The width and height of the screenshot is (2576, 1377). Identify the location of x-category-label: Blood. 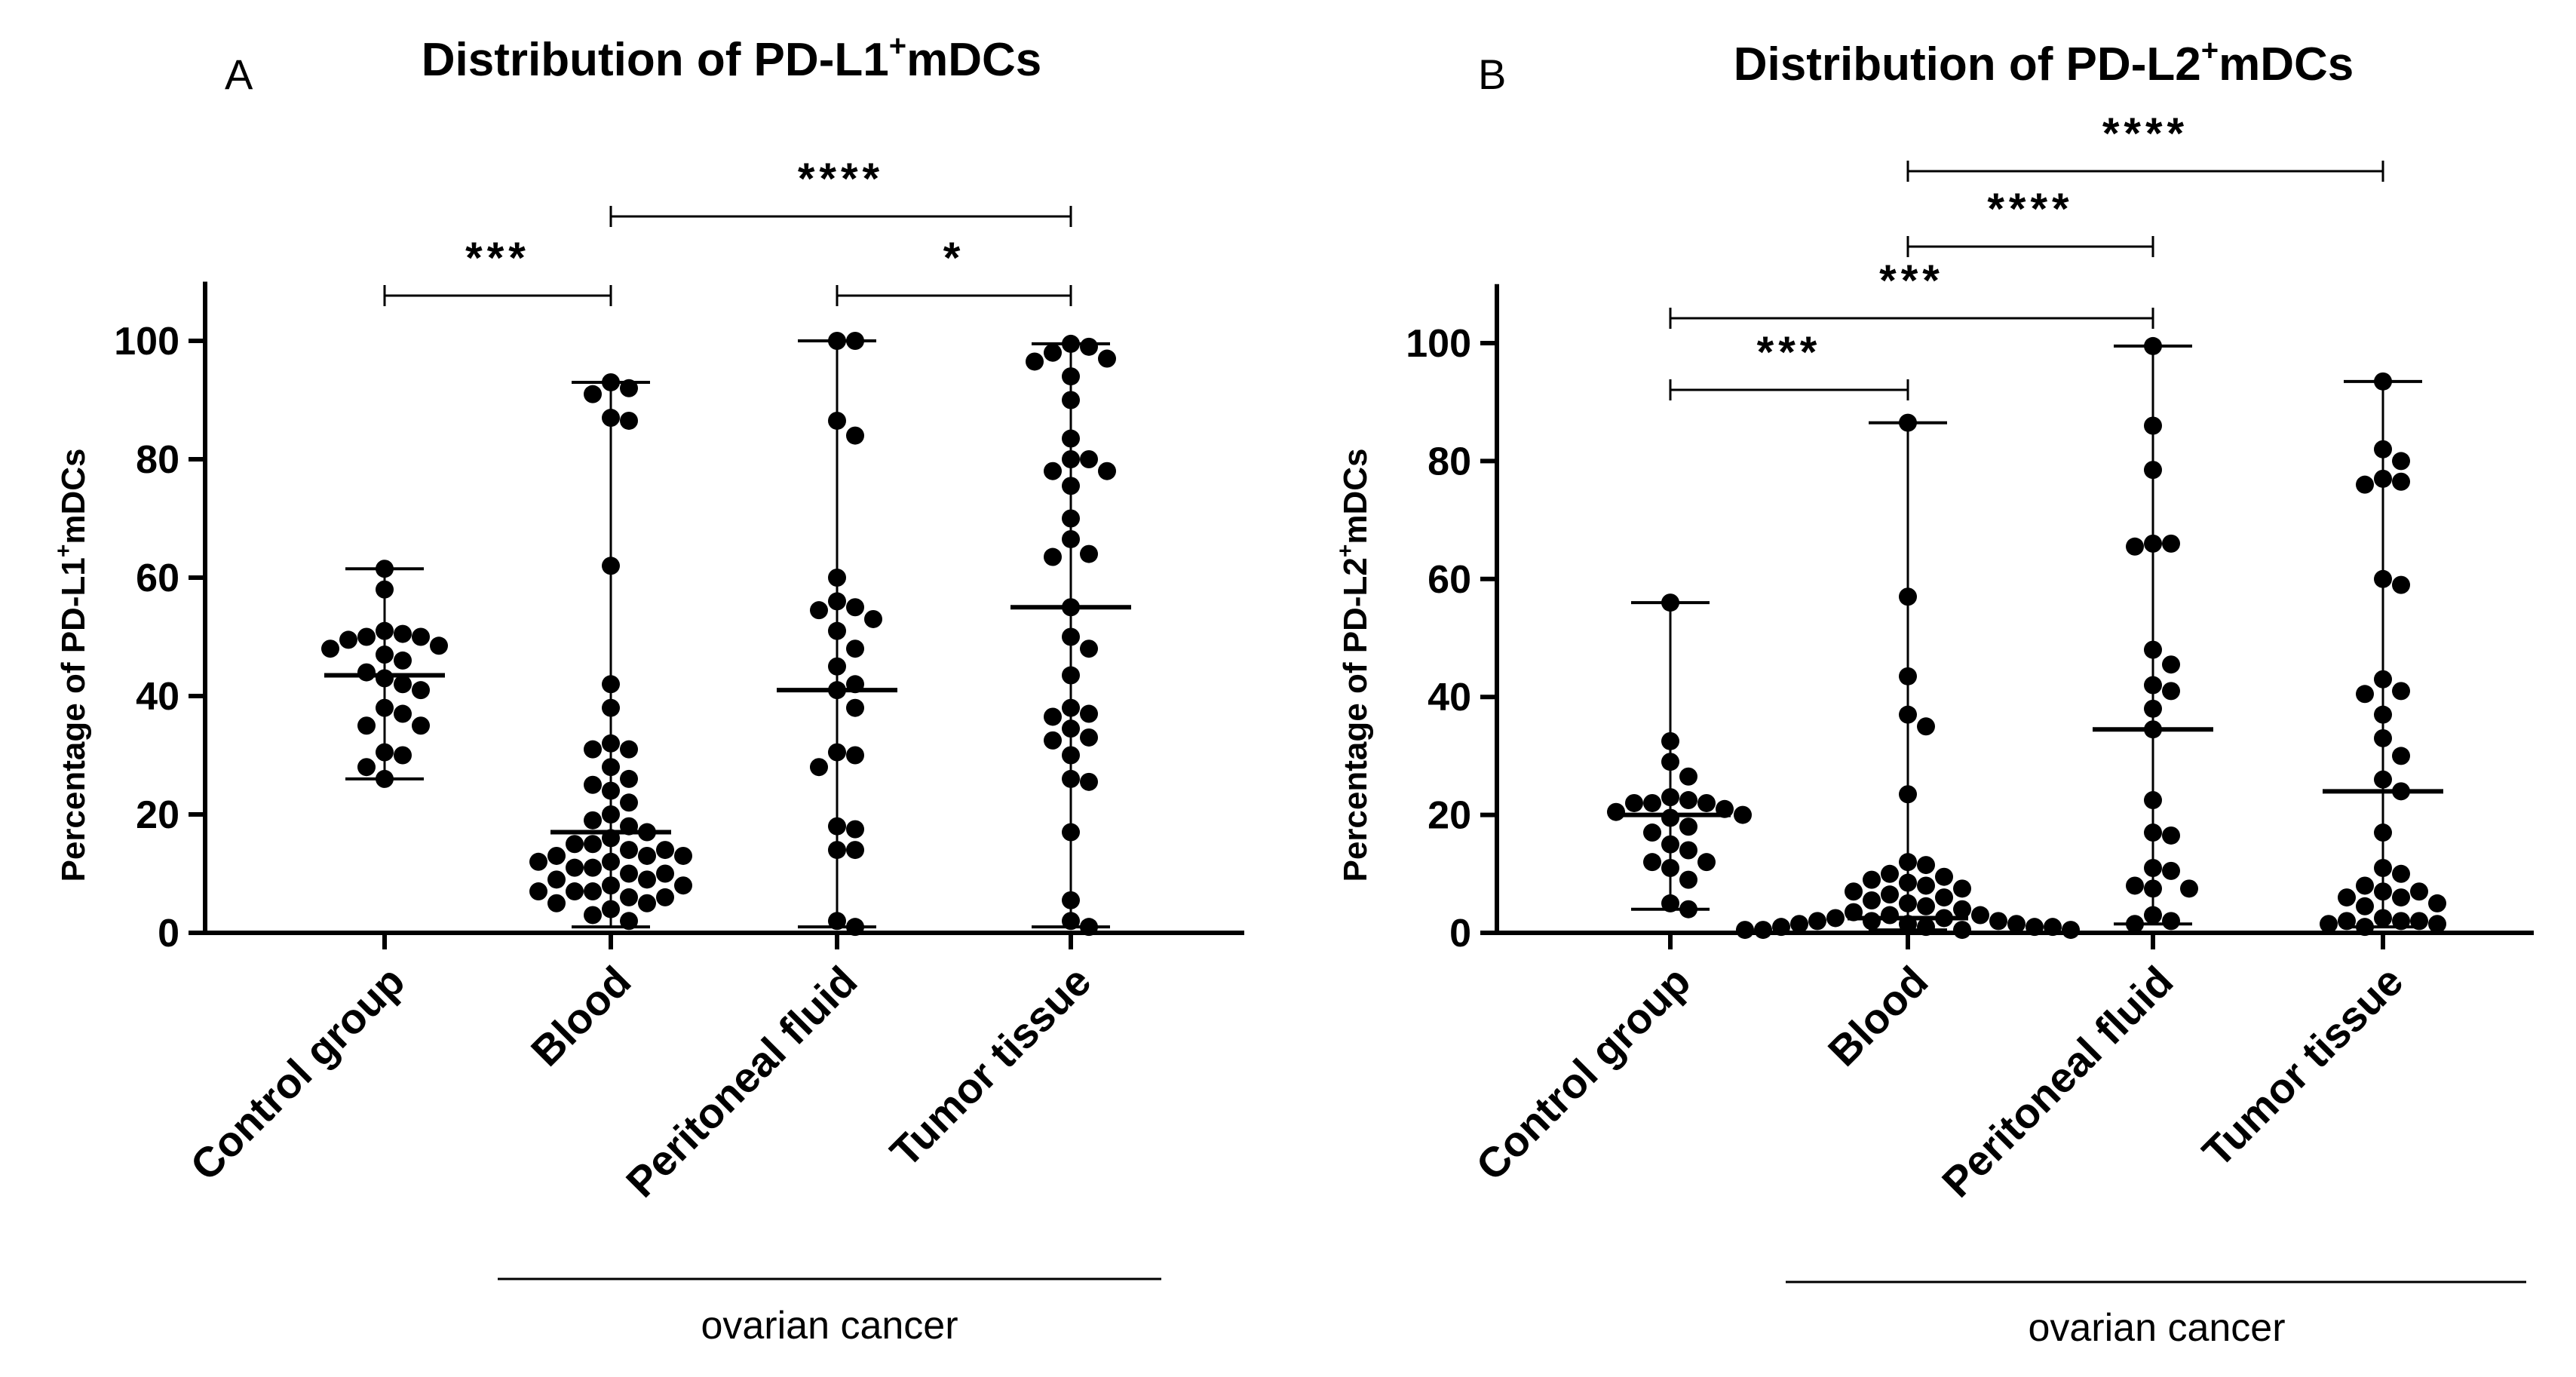
(581, 1016).